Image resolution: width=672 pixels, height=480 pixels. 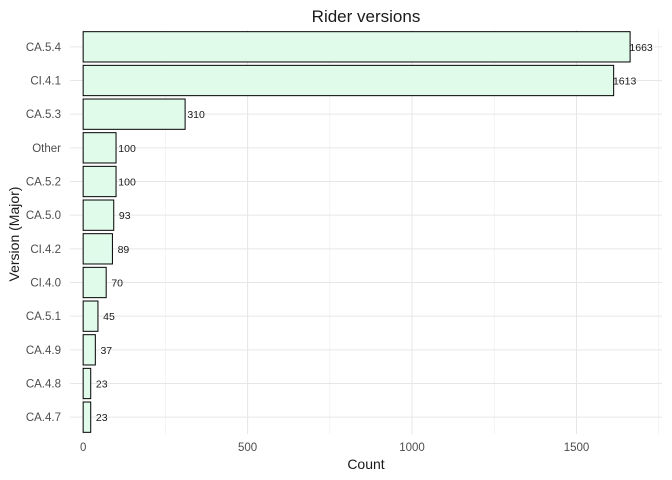 What do you see at coordinates (334, 448) in the screenshot?
I see `x-tick-labels: 0 500 1000 1500` at bounding box center [334, 448].